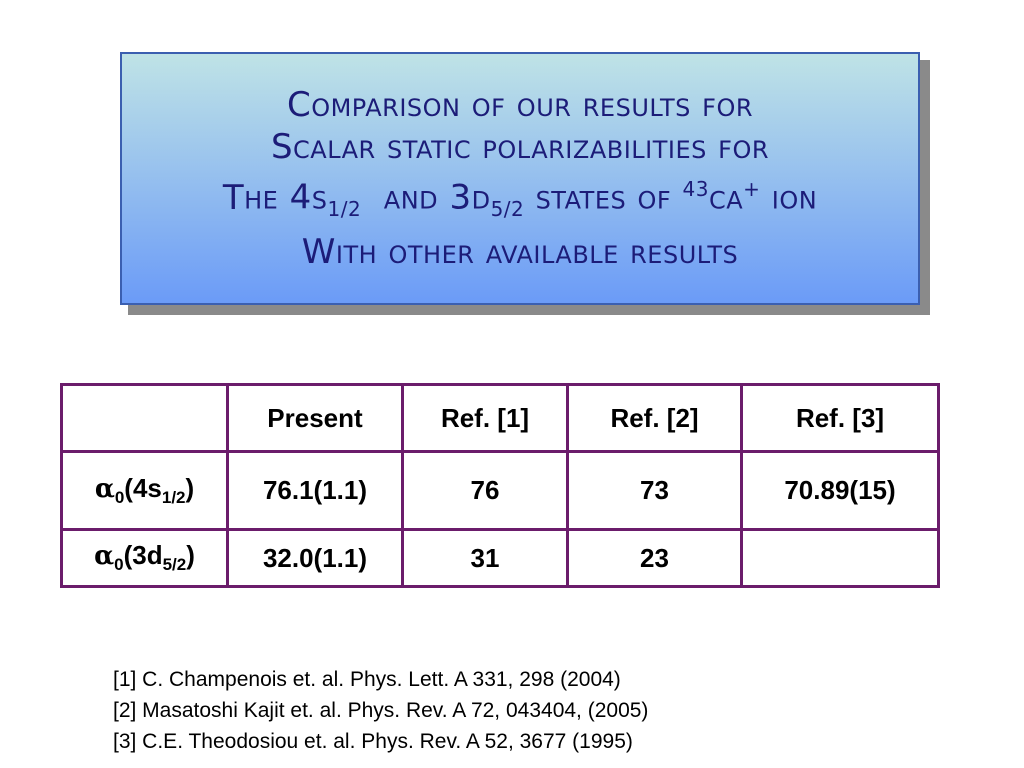 This screenshot has height=768, width=1024. Describe the element at coordinates (603, 197) in the screenshot. I see `title-text: states of` at that location.